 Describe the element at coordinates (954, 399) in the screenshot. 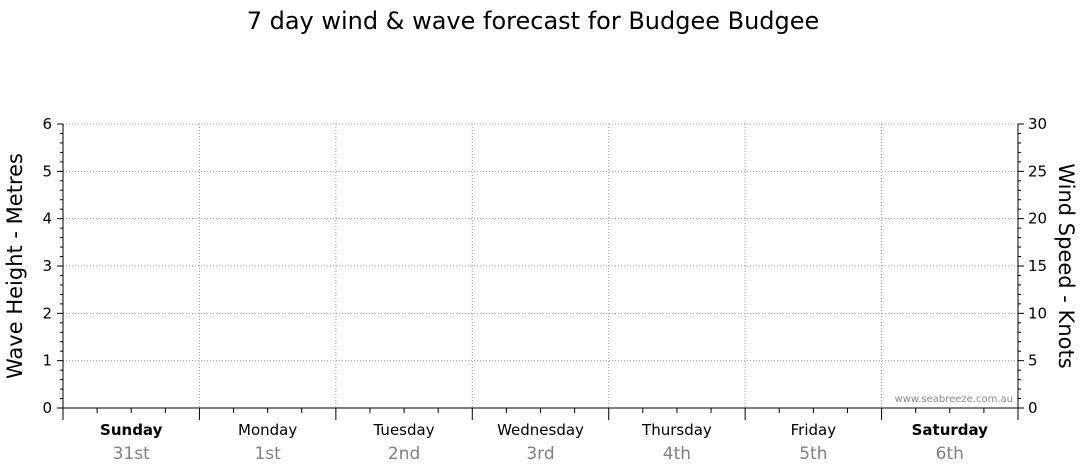

I see `watermark-text: www.seabreeze.com.au` at that location.